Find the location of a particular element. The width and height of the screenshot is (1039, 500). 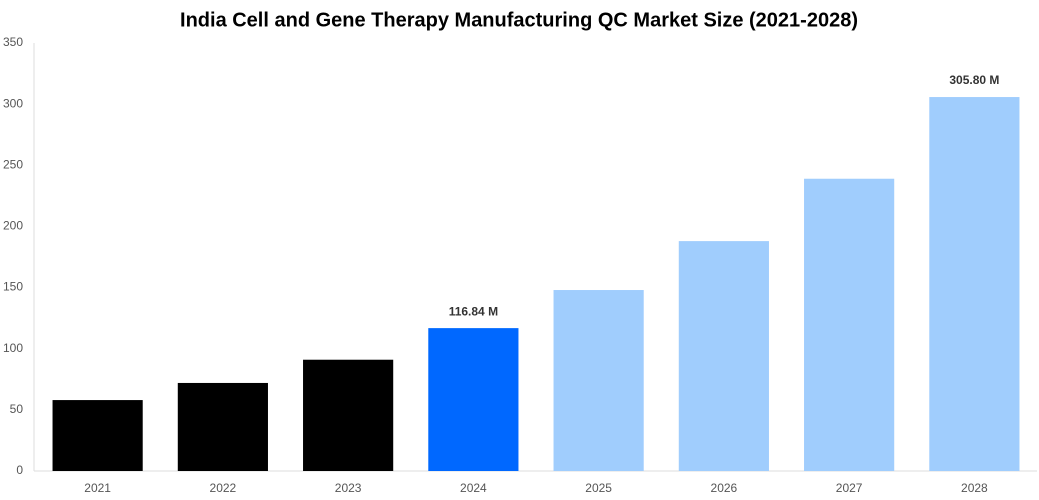

x-tick-label: 2028 is located at coordinates (974, 488).